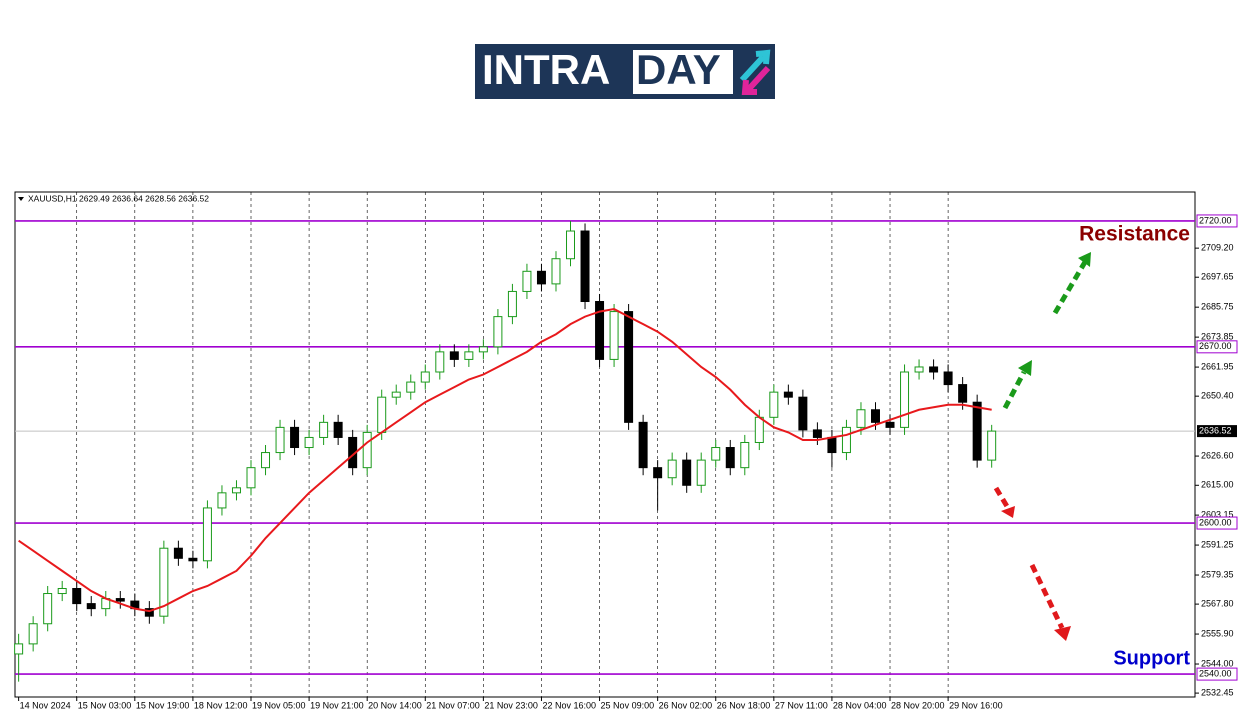  I want to click on y-tick-label: 2650.40, so click(1217, 396).